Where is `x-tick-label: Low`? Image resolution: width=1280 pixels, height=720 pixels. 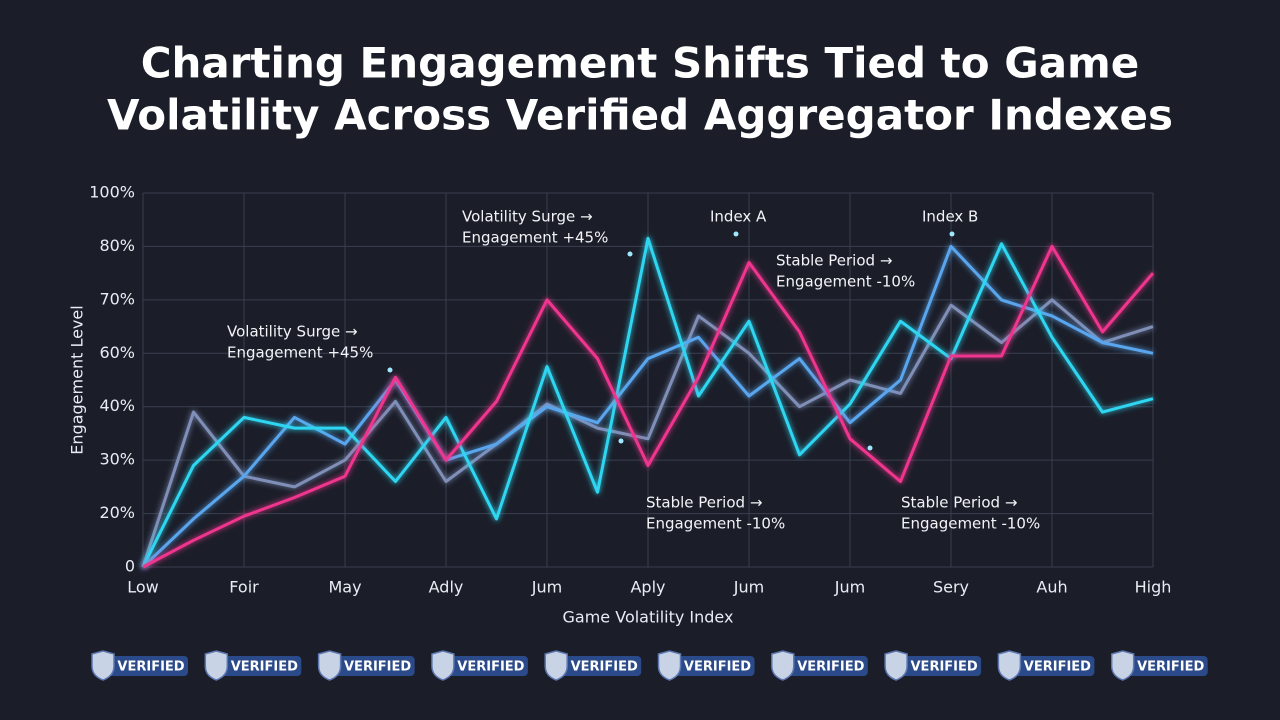 x-tick-label: Low is located at coordinates (143, 587).